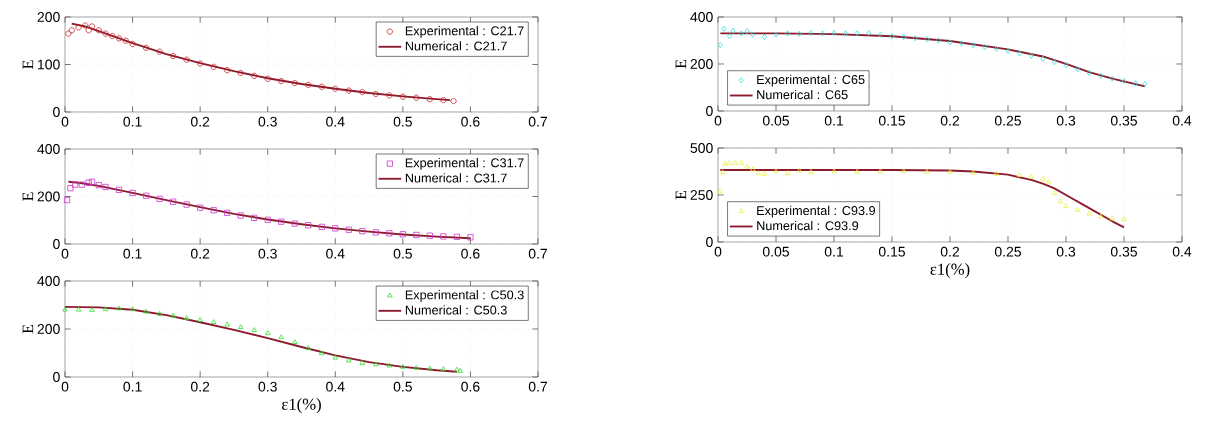 Image resolution: width=1214 pixels, height=424 pixels. I want to click on legend-label: Experimental : C31.7, so click(464, 164).